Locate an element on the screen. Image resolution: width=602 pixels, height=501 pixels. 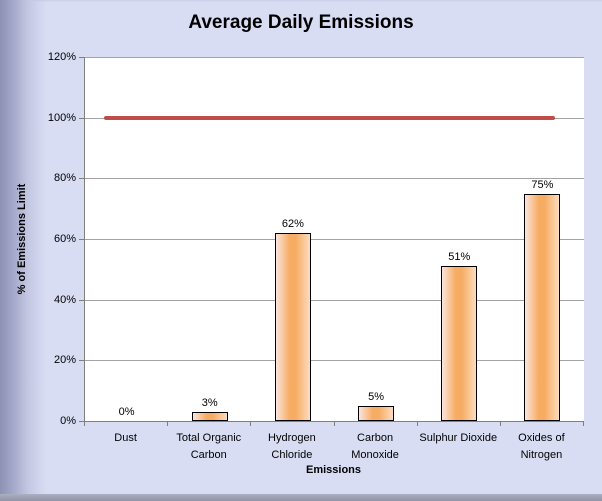
y-tick-label: 100% is located at coordinates (61, 117).